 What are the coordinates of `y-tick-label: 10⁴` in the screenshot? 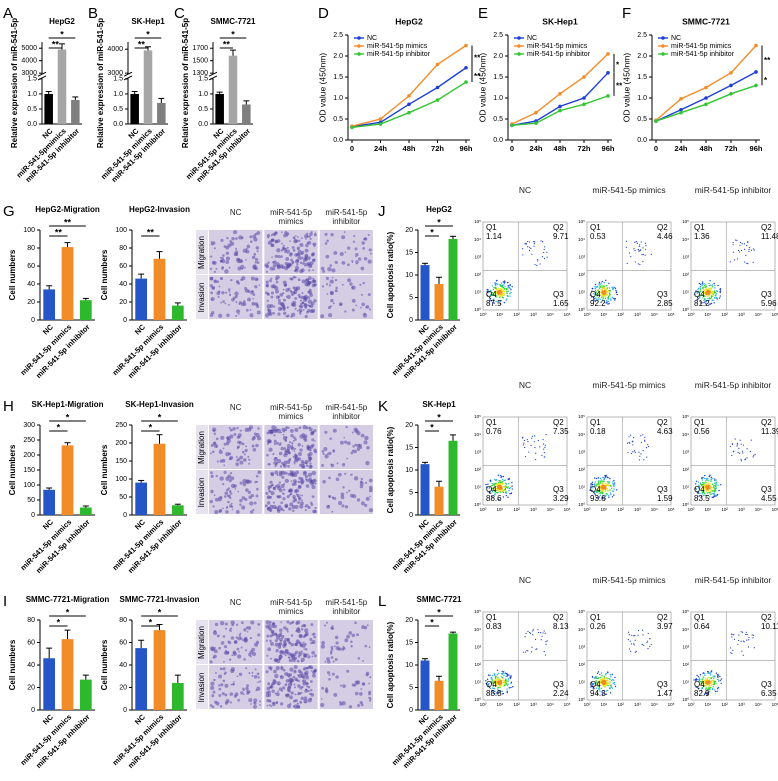 It's located at (477, 629).